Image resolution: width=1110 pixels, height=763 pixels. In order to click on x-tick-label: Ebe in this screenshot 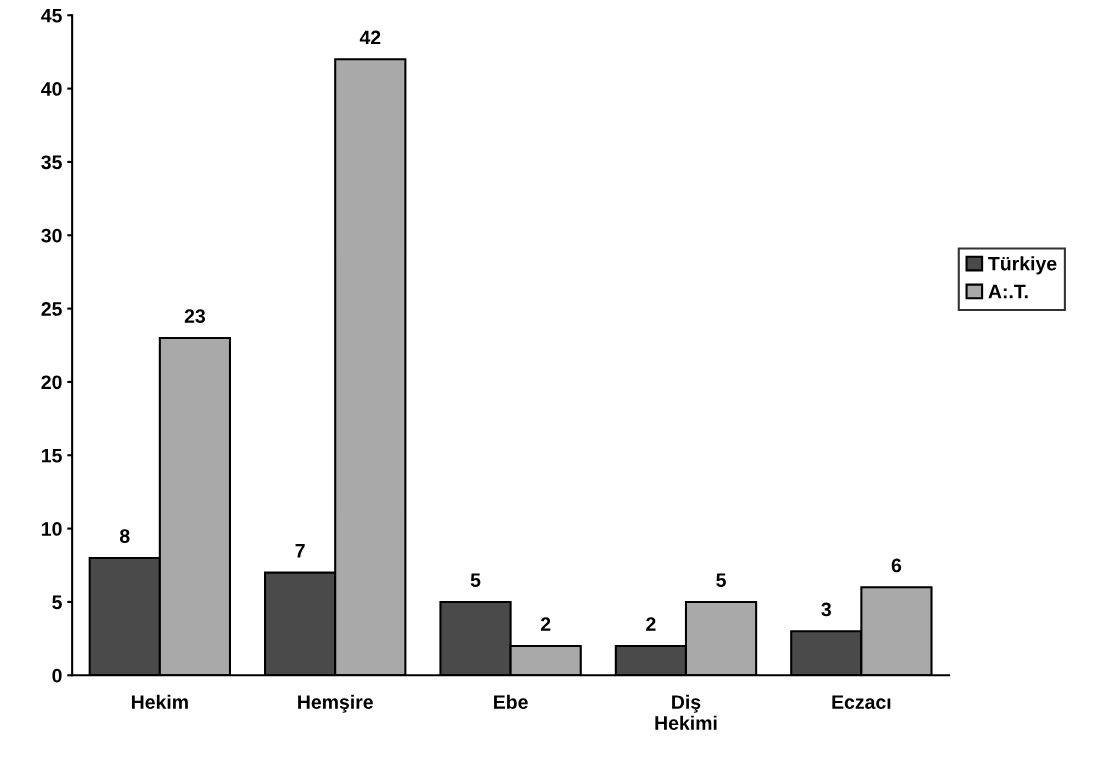, I will do `click(511, 701)`.